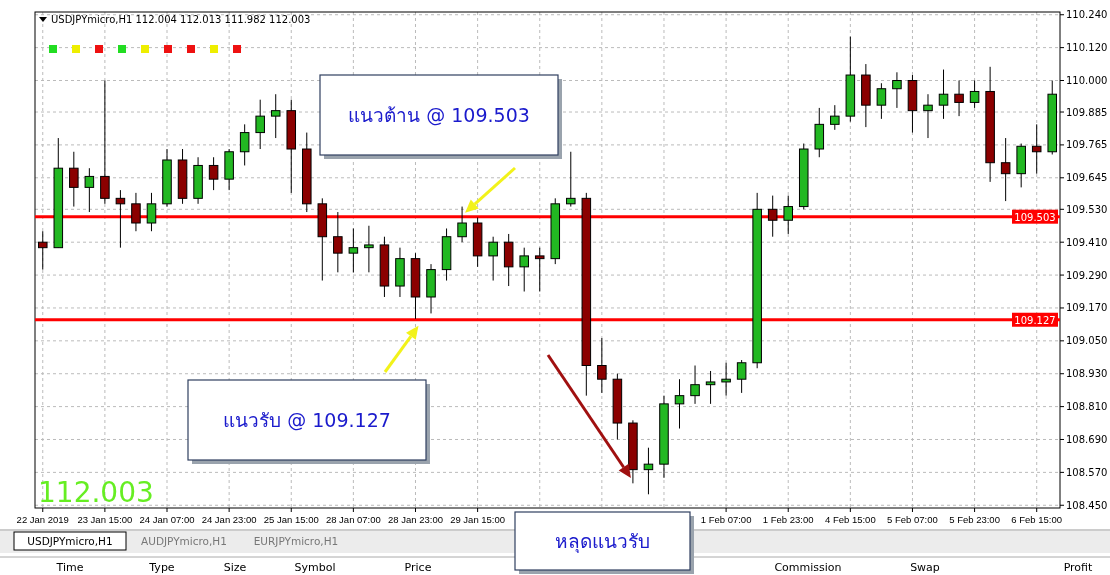  Describe the element at coordinates (229, 519) in the screenshot. I see `x-tick-label: 24 Jan 23:00` at that location.